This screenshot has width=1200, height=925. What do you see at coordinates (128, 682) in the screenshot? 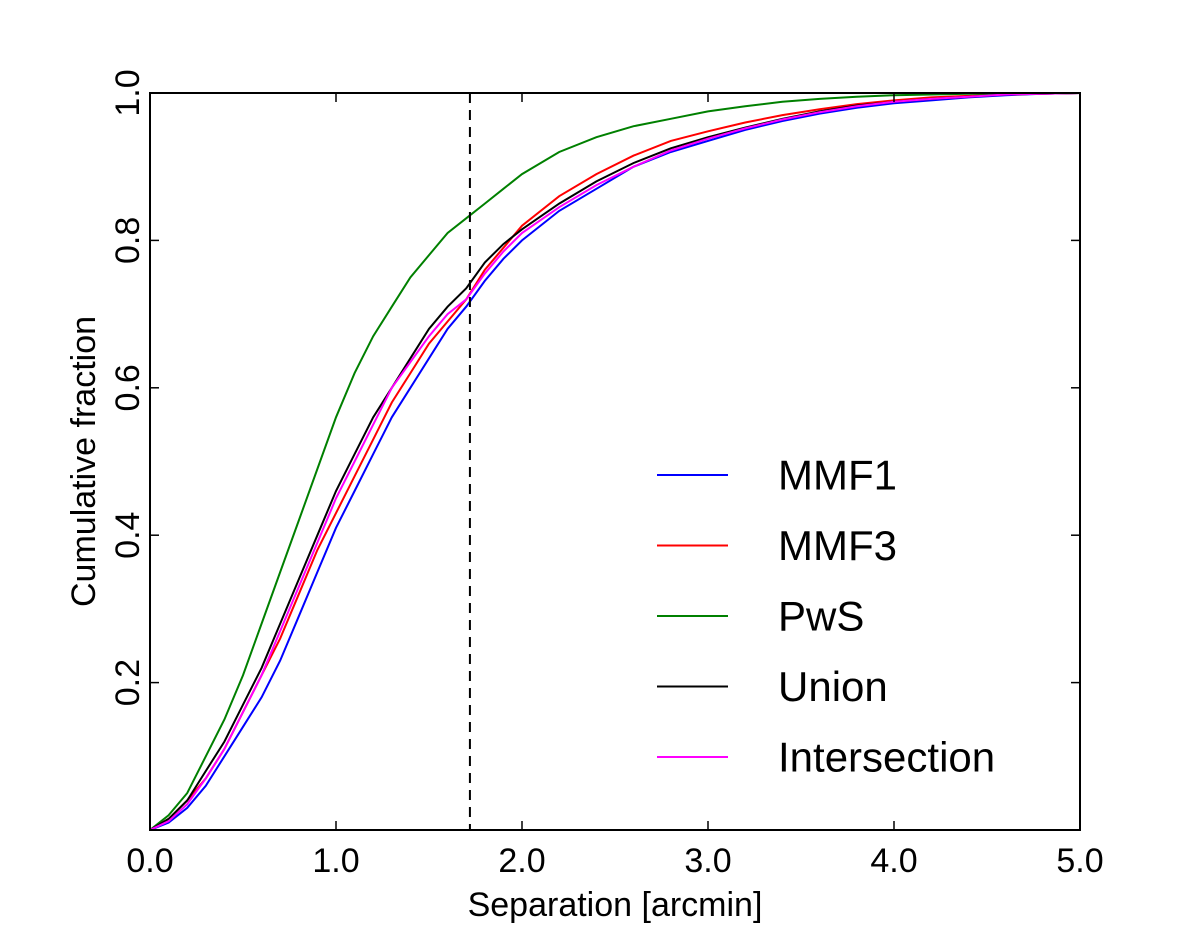
I see `y-tick-label: 0.2` at bounding box center [128, 682].